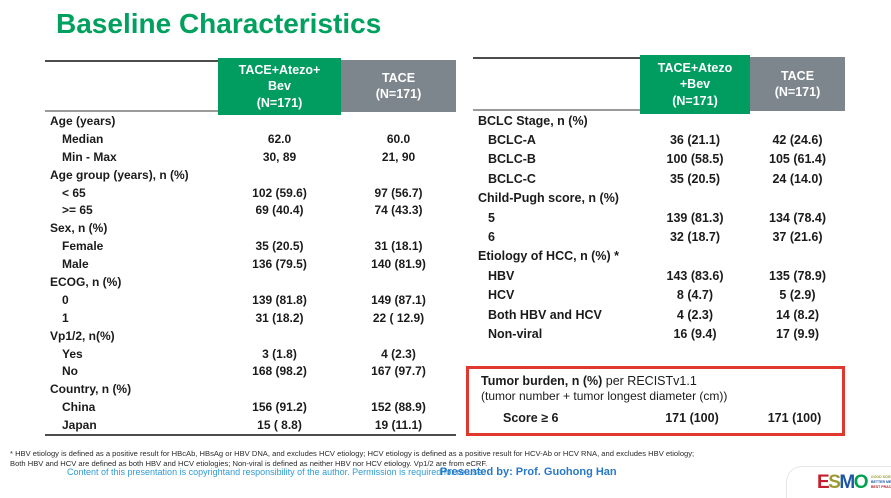 The image size is (891, 498). I want to click on arm2-value: 74 (43.3), so click(398, 210).